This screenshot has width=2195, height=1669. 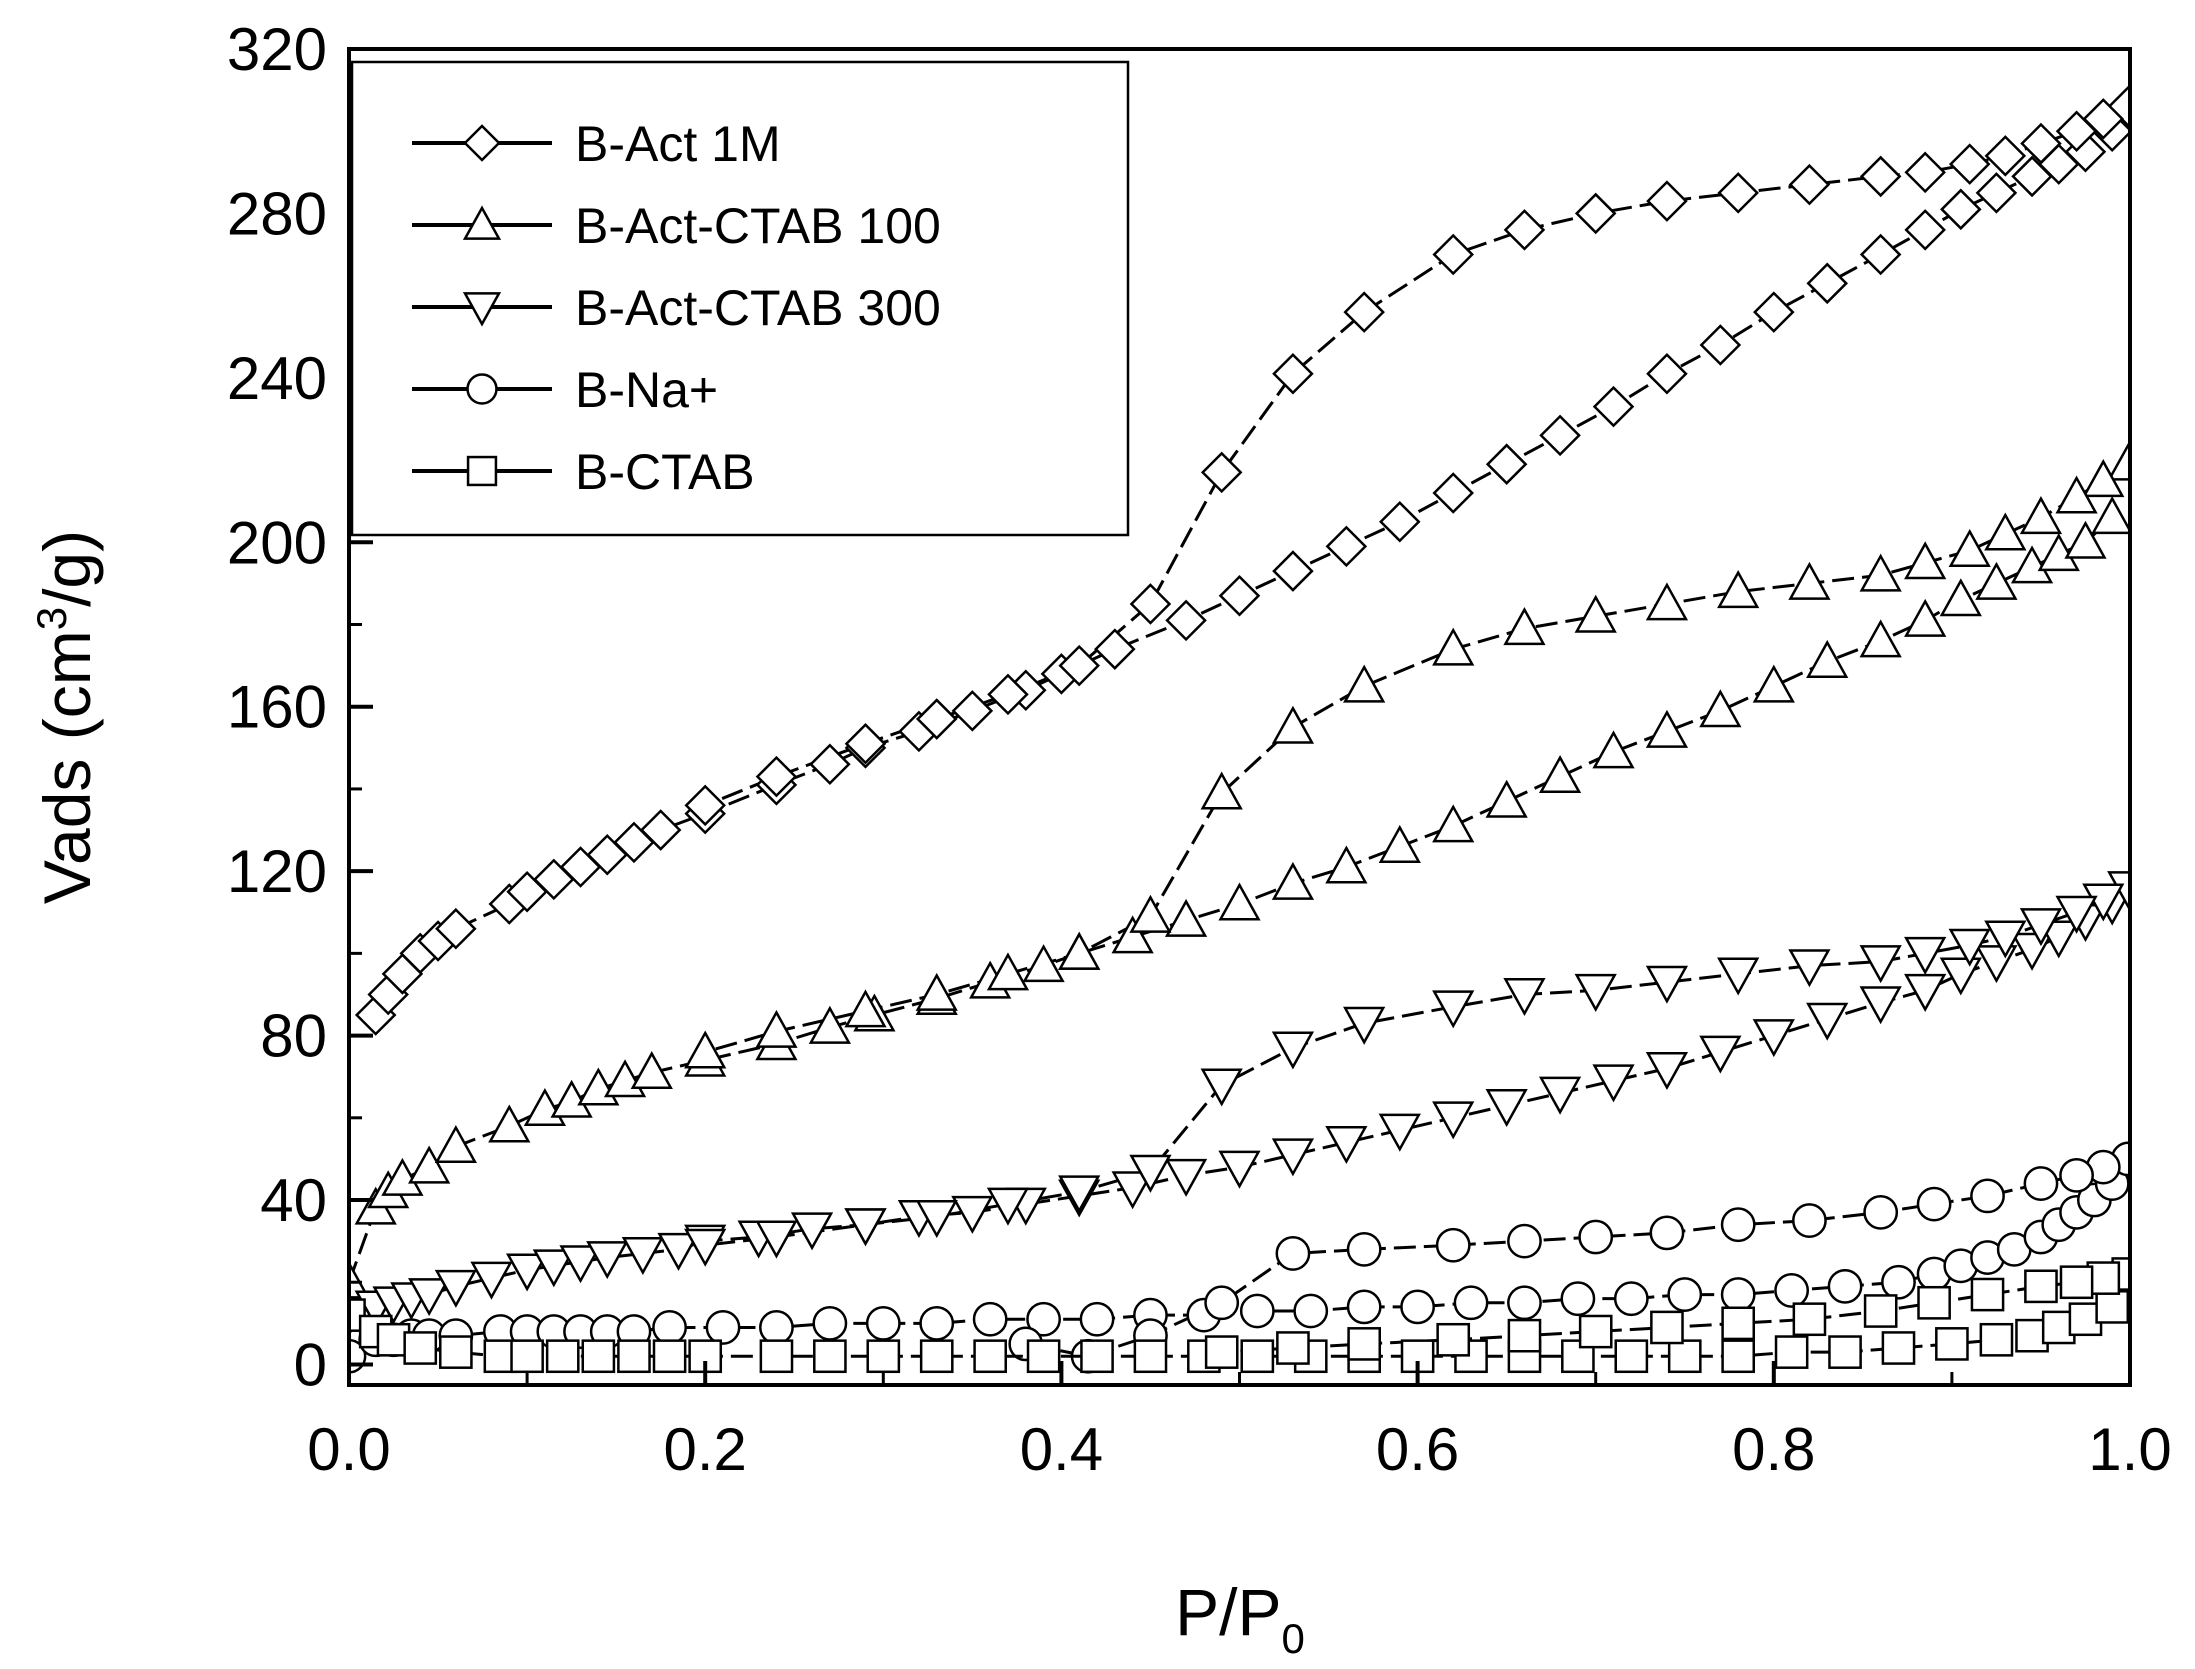 What do you see at coordinates (758, 308) in the screenshot?
I see `legend-label: B-Act-CTAB 300` at bounding box center [758, 308].